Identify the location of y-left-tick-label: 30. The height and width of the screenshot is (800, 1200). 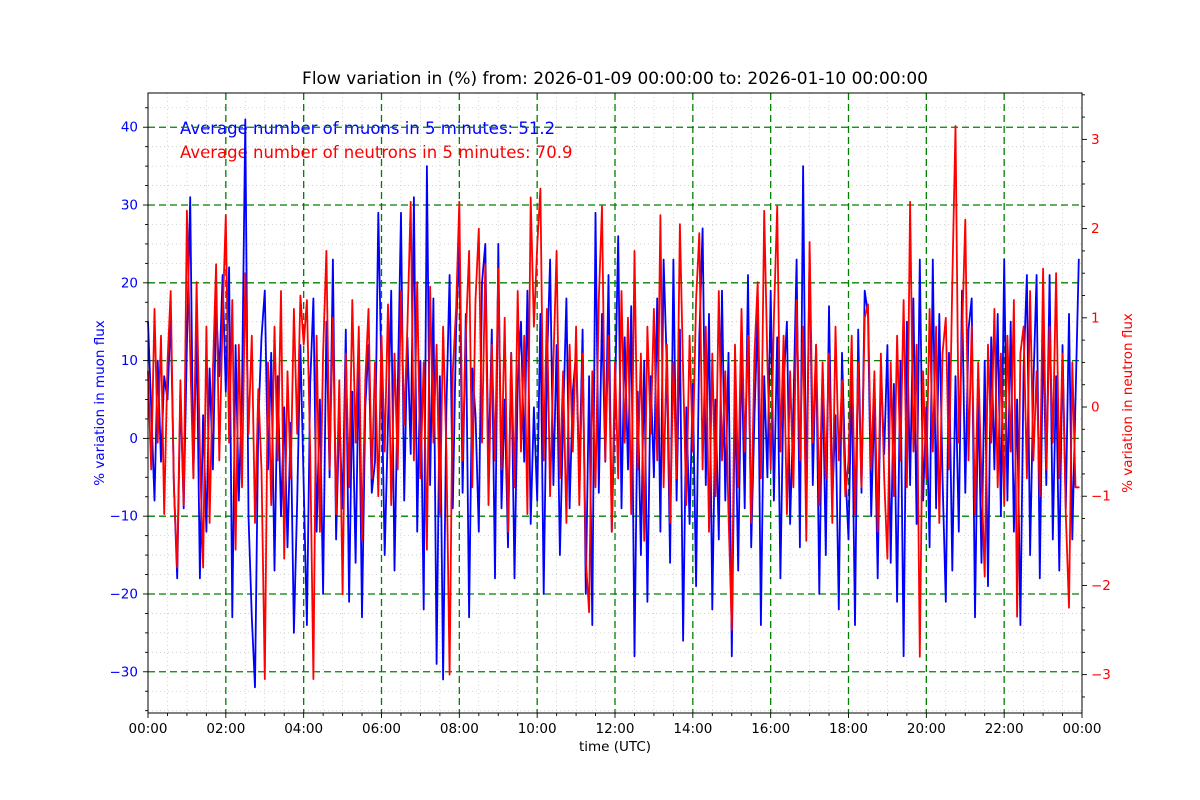
(129, 206).